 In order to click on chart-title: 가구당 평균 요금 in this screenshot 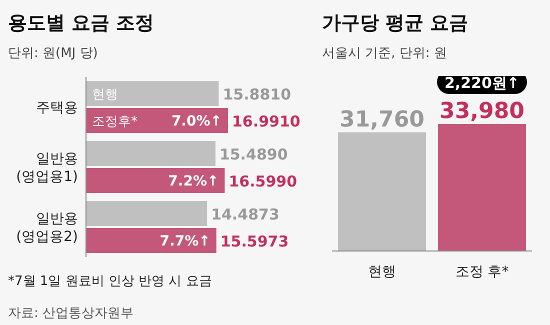, I will do `click(396, 23)`.